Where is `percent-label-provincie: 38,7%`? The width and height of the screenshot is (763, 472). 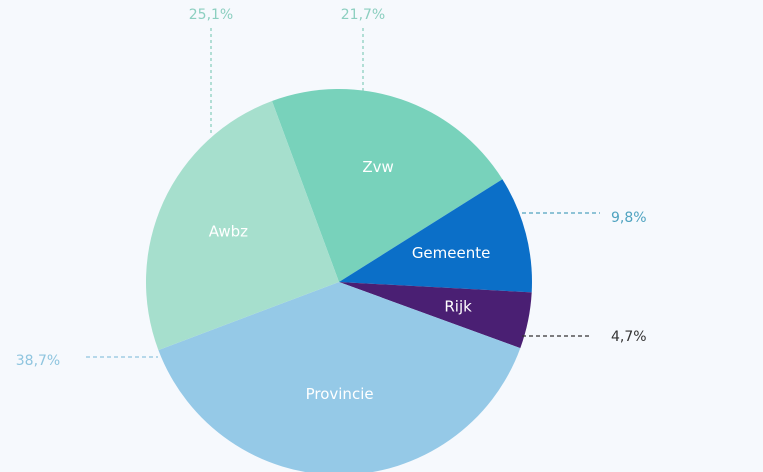
percent-label-provincie: 38,7% is located at coordinates (38, 361).